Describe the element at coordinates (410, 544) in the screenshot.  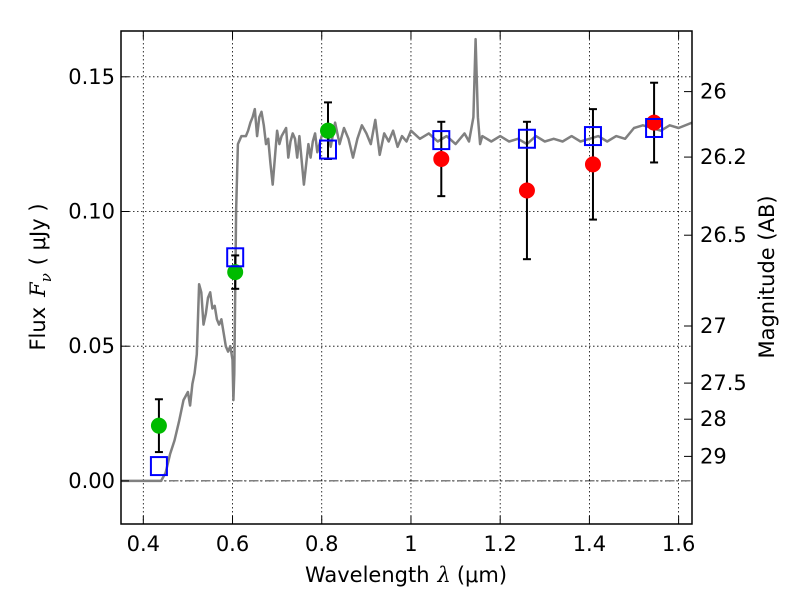
I see `x-tick-label: 1` at that location.